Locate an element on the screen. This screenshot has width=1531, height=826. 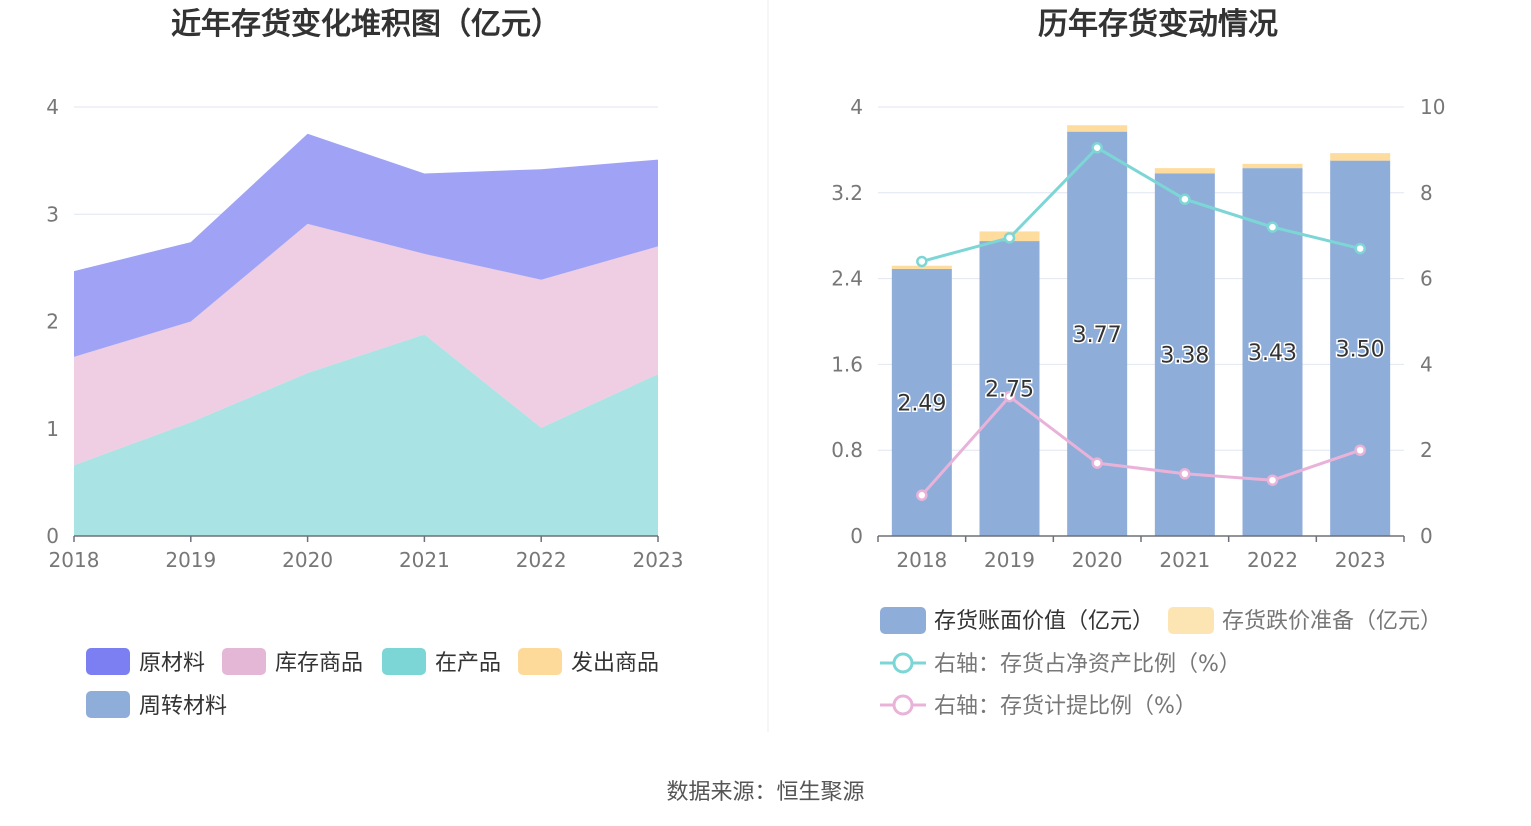
right-y2-tick-label: 6 is located at coordinates (1426, 279).